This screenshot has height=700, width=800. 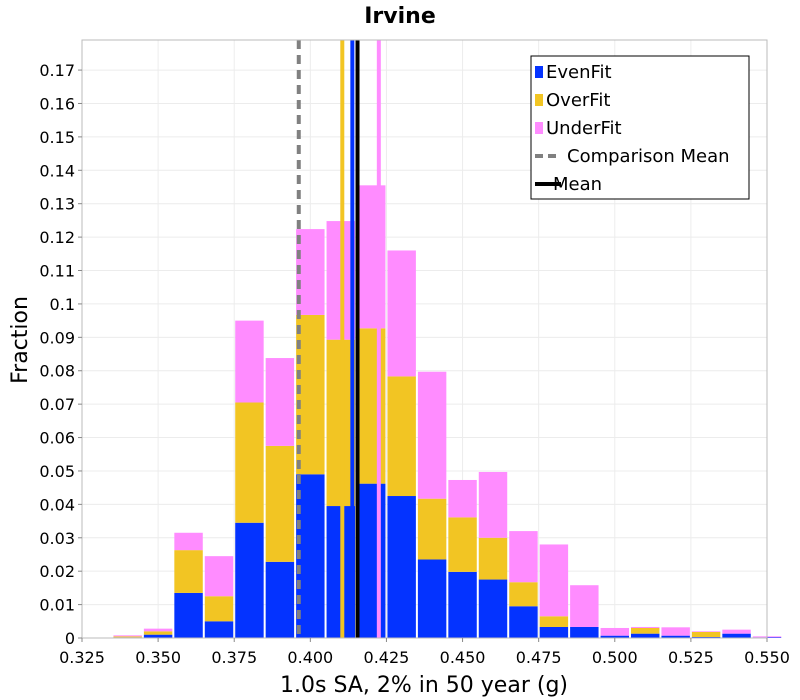 What do you see at coordinates (57, 438) in the screenshot?
I see `y-tick-label: 0.06` at bounding box center [57, 438].